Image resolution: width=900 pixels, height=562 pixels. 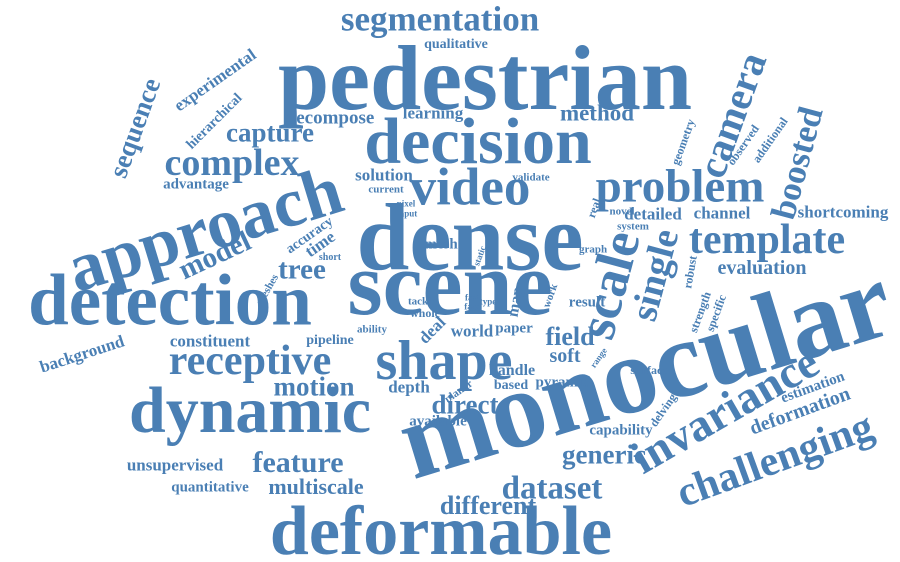 What do you see at coordinates (488, 301) in the screenshot?
I see `word-type: type` at bounding box center [488, 301].